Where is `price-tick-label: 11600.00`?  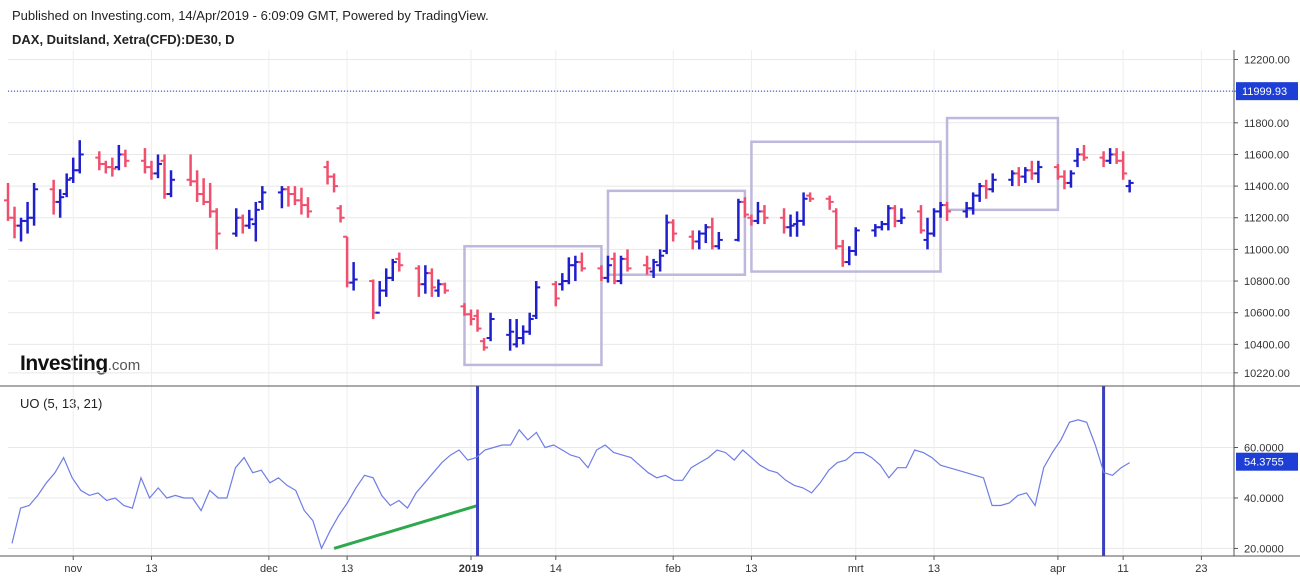 price-tick-label: 11600.00 is located at coordinates (1266, 155).